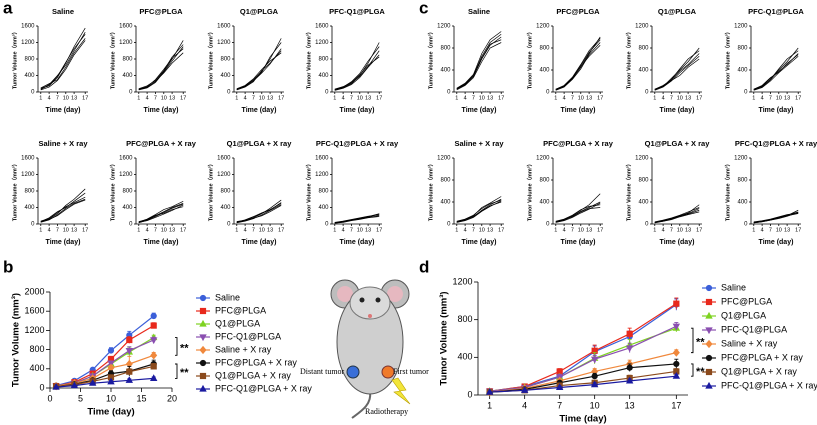  What do you see at coordinates (172, 398) in the screenshot?
I see `x-tick-label: 20` at bounding box center [172, 398].